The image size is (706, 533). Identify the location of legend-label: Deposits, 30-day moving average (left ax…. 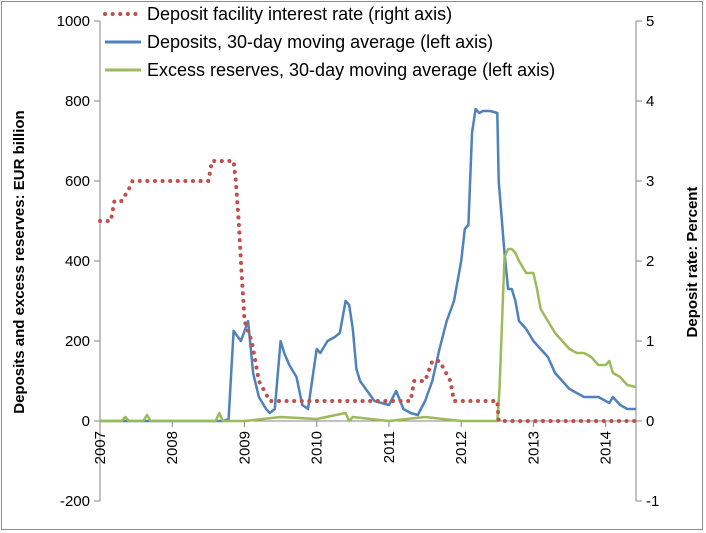
(320, 42).